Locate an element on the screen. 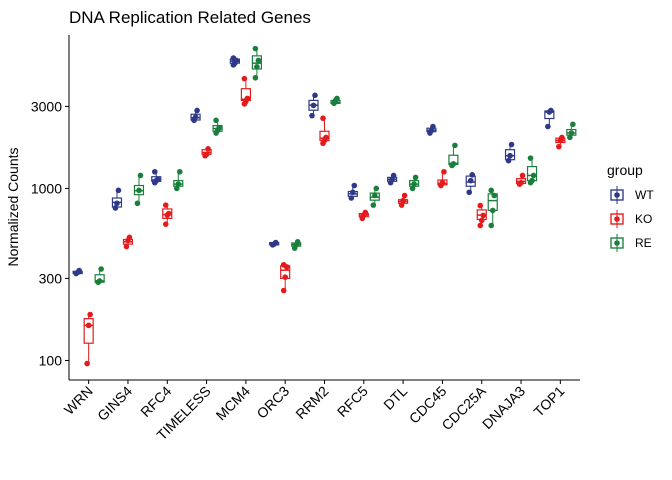  x-tick-label: MCM4 is located at coordinates (233, 403).